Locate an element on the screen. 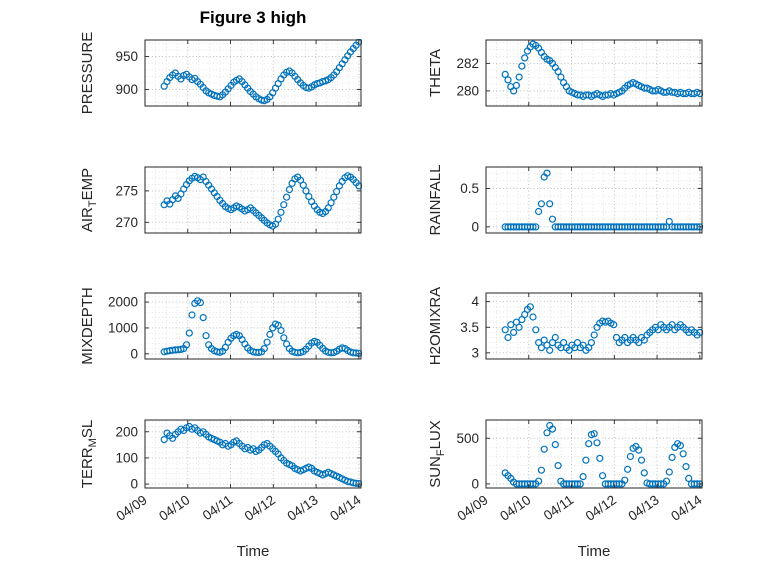  panel-terr-msl: 0 100 200 04/09 04/10 04/11 04/12 04/13 04/14 is located at coordinates (238, 471).